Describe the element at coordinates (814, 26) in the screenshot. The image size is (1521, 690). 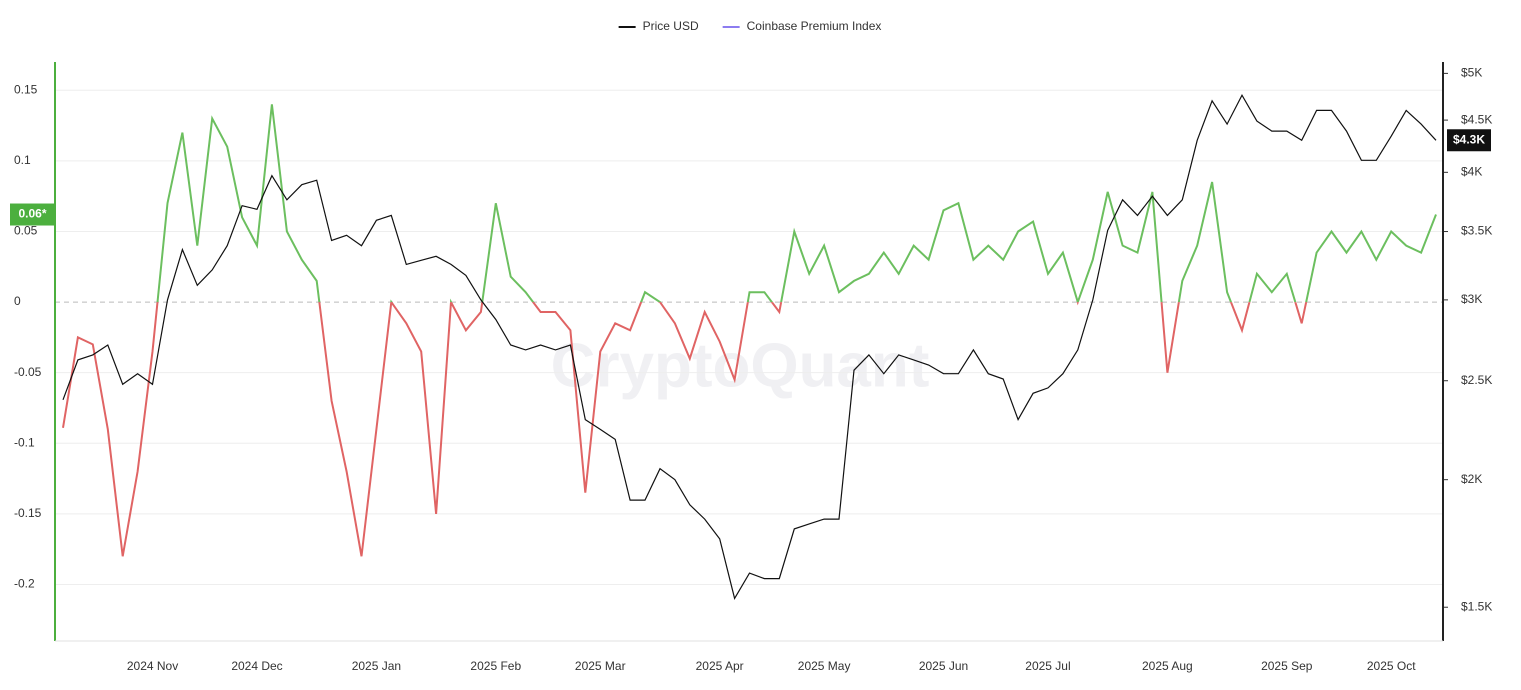
I see `legend-label: Coinbase Premium Index` at that location.